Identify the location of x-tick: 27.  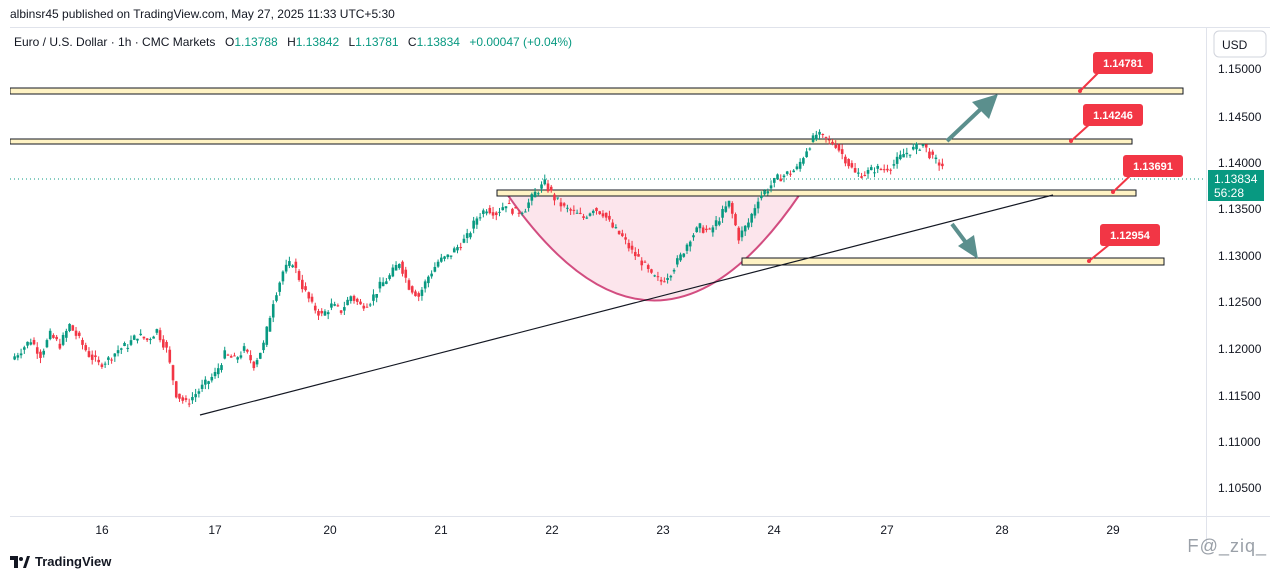
(887, 530).